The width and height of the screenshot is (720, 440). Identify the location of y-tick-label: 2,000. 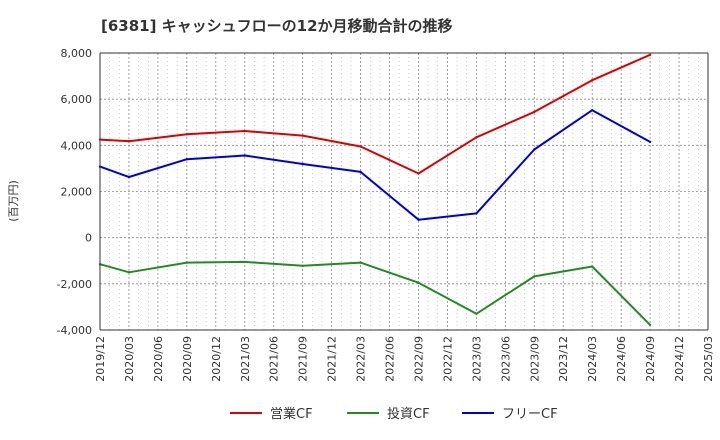
(77, 192).